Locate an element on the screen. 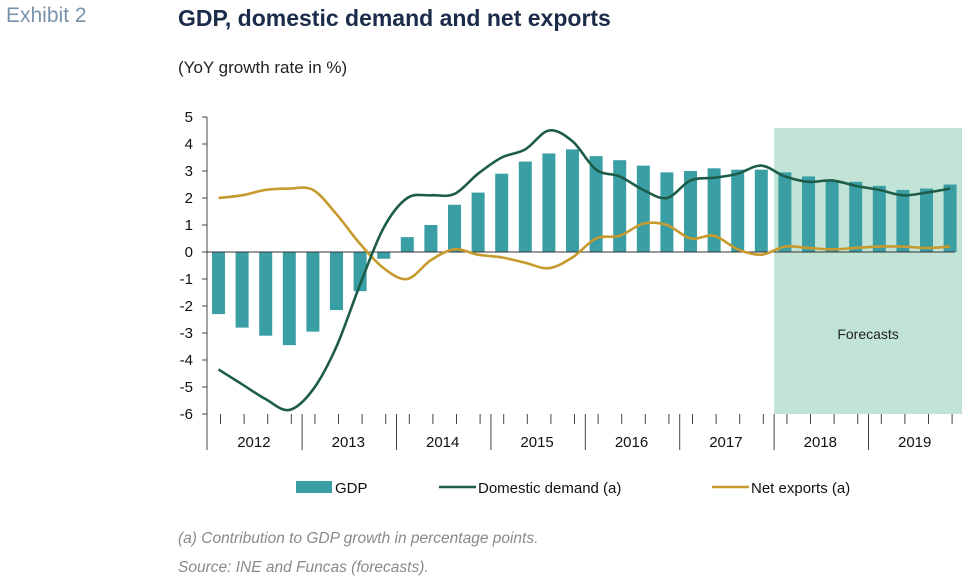  x-year-label: 2019 is located at coordinates (914, 442).